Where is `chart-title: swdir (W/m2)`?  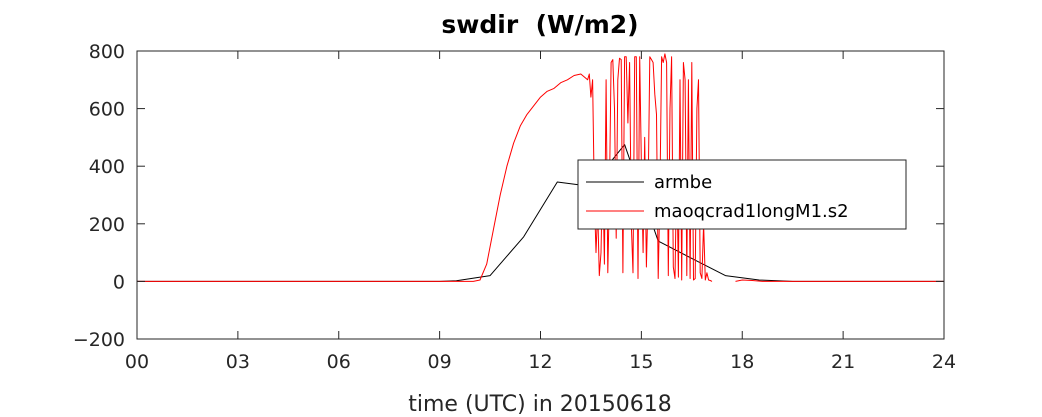
chart-title: swdir (W/m2) is located at coordinates (539, 24).